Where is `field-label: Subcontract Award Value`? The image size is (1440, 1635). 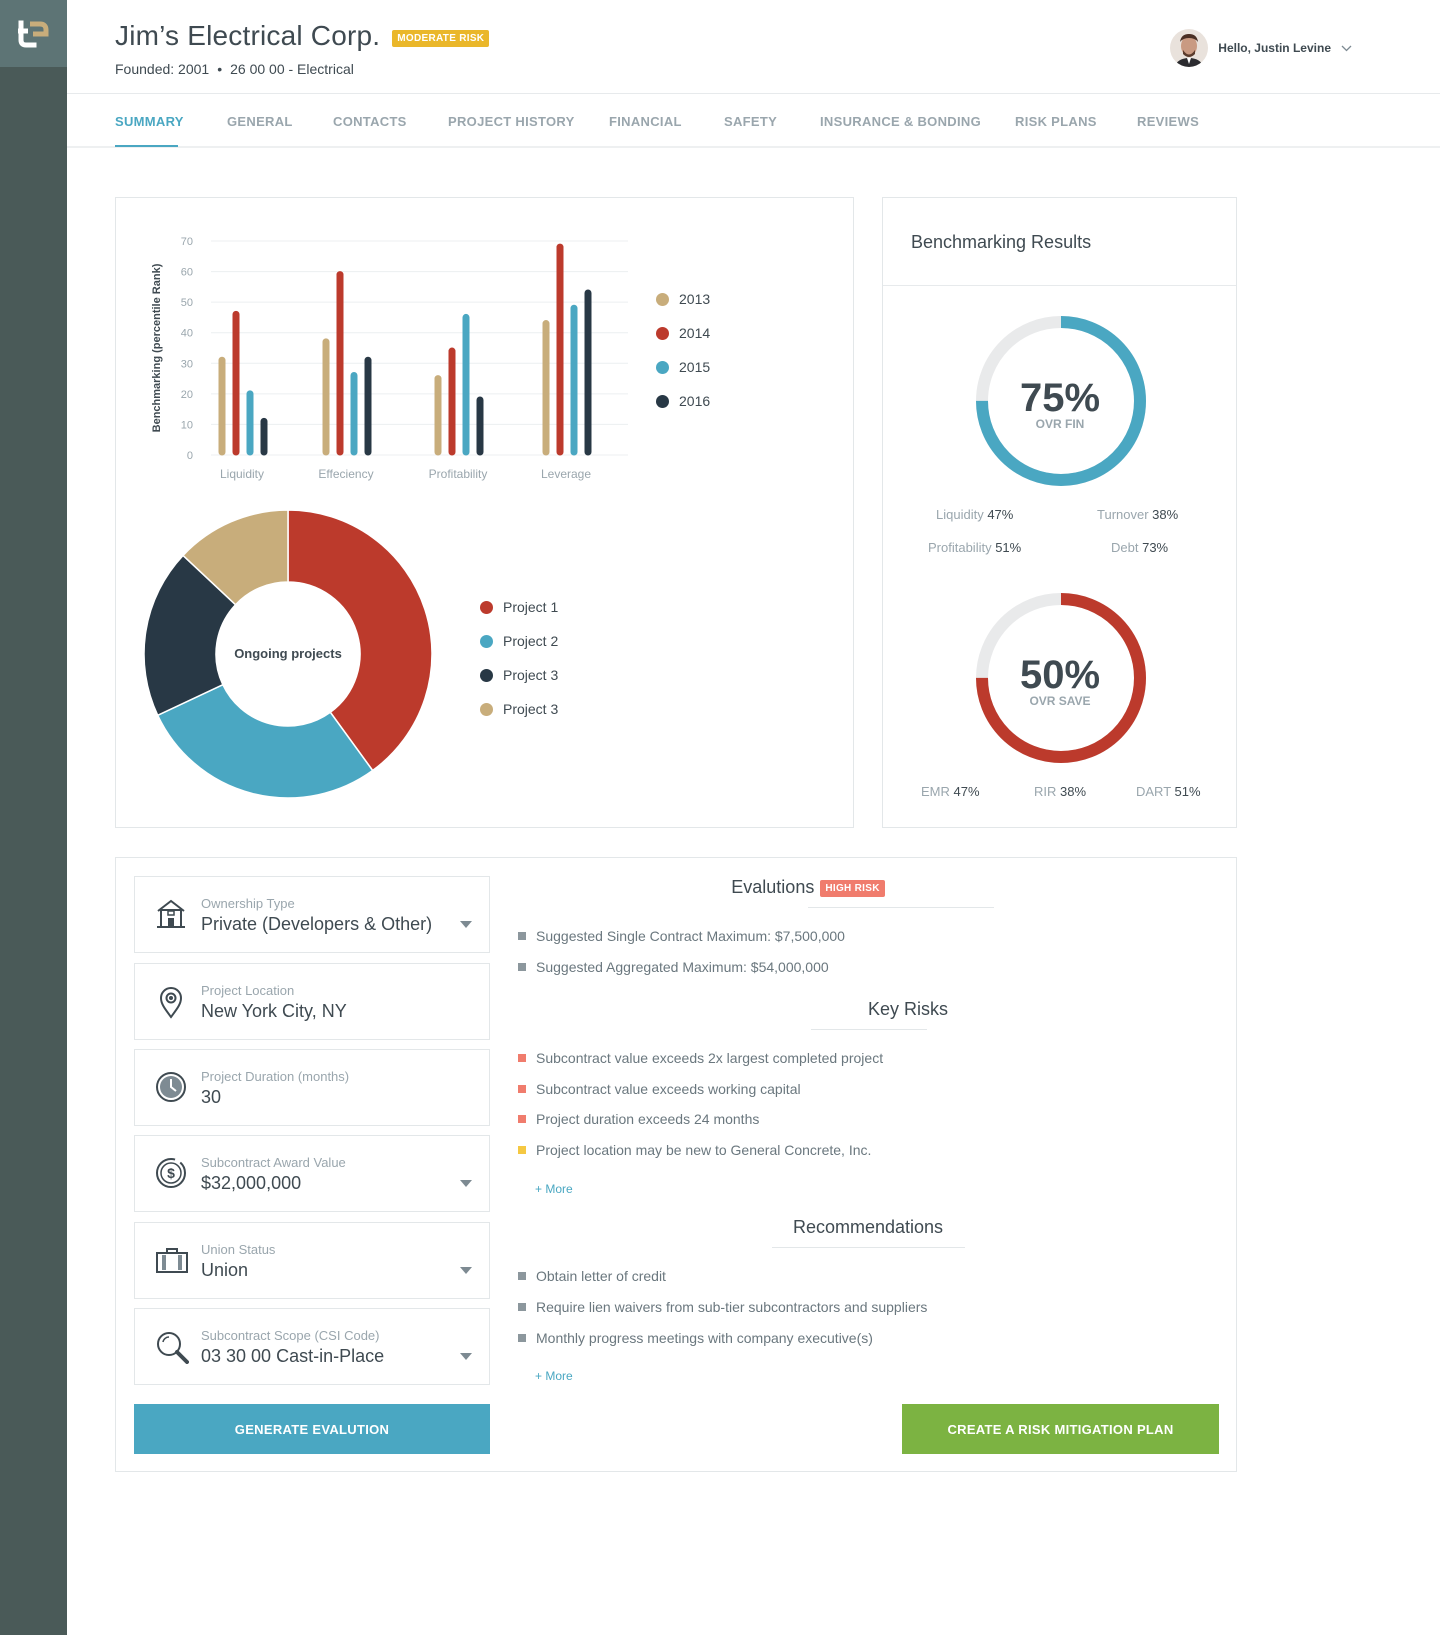 field-label: Subcontract Award Value is located at coordinates (273, 1162).